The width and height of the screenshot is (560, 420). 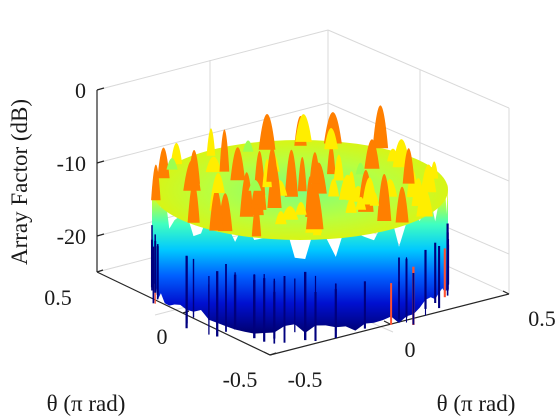 What do you see at coordinates (86, 403) in the screenshot?
I see `x-axis-label: θ (π rad)` at bounding box center [86, 403].